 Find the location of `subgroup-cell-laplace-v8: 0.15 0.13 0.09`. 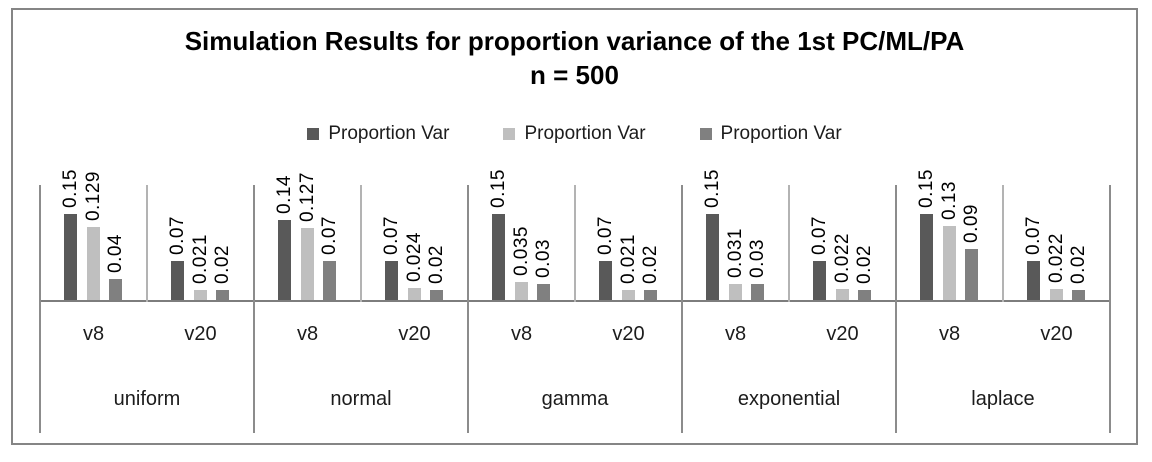

subgroup-cell-laplace-v8: 0.15 0.13 0.09 is located at coordinates (949, 235).